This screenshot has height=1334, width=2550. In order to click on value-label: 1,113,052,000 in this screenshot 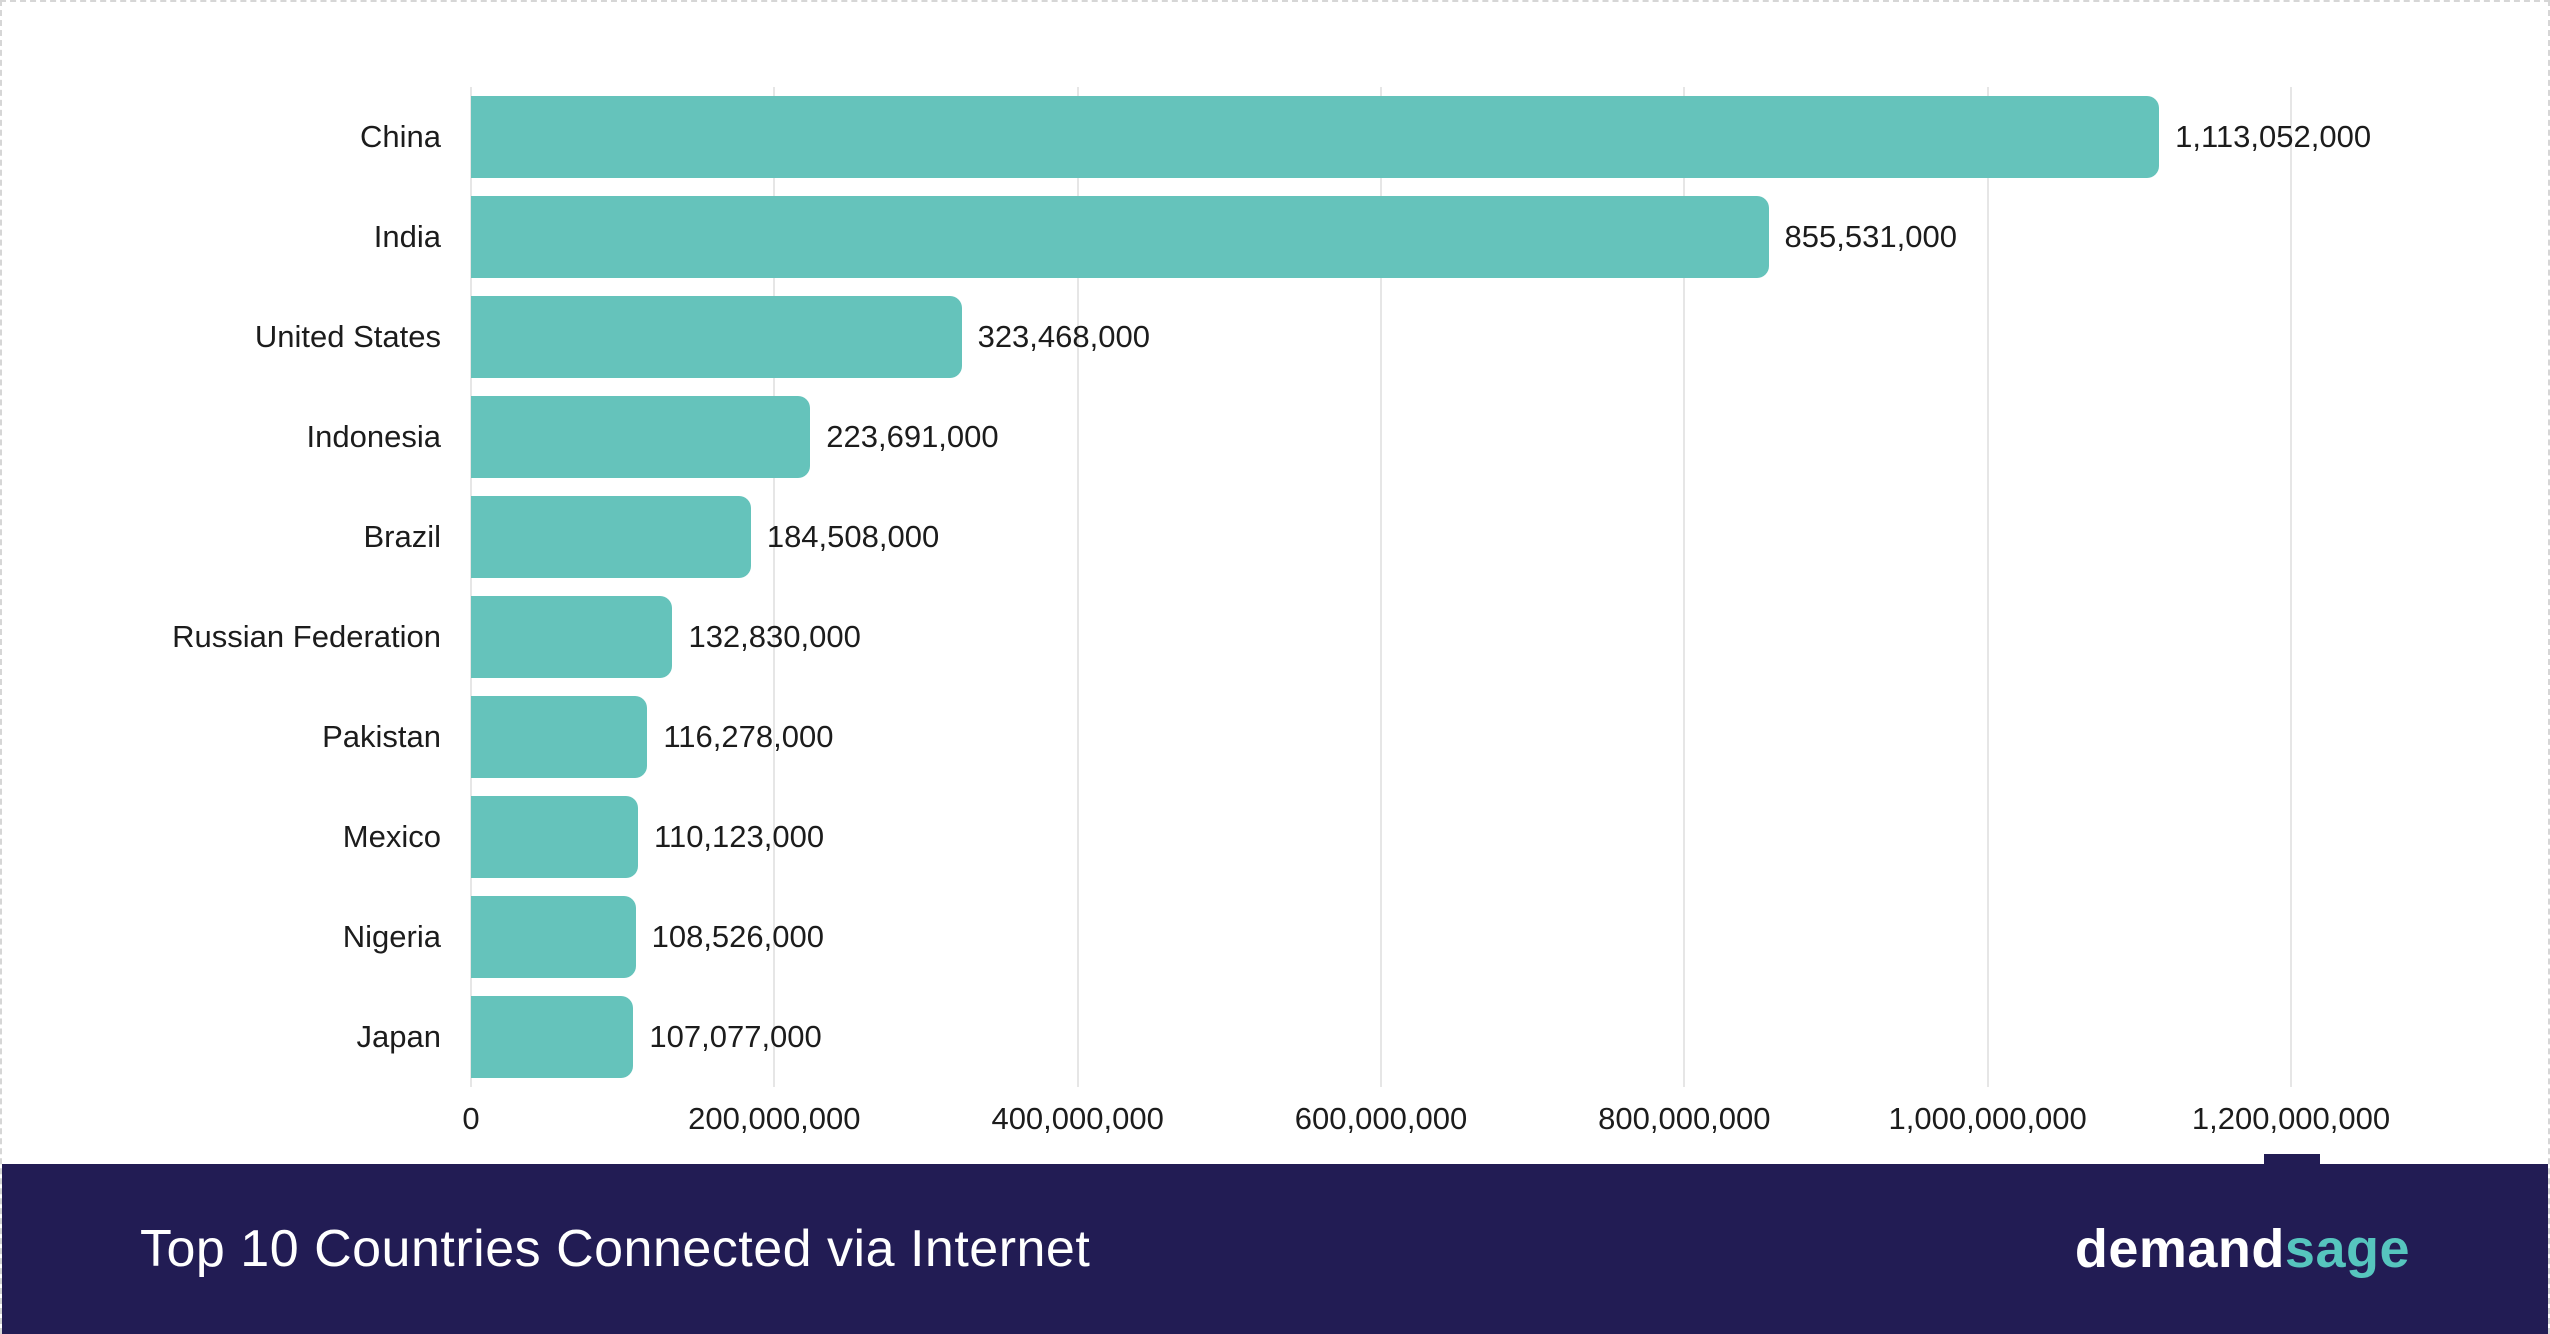, I will do `click(2273, 136)`.